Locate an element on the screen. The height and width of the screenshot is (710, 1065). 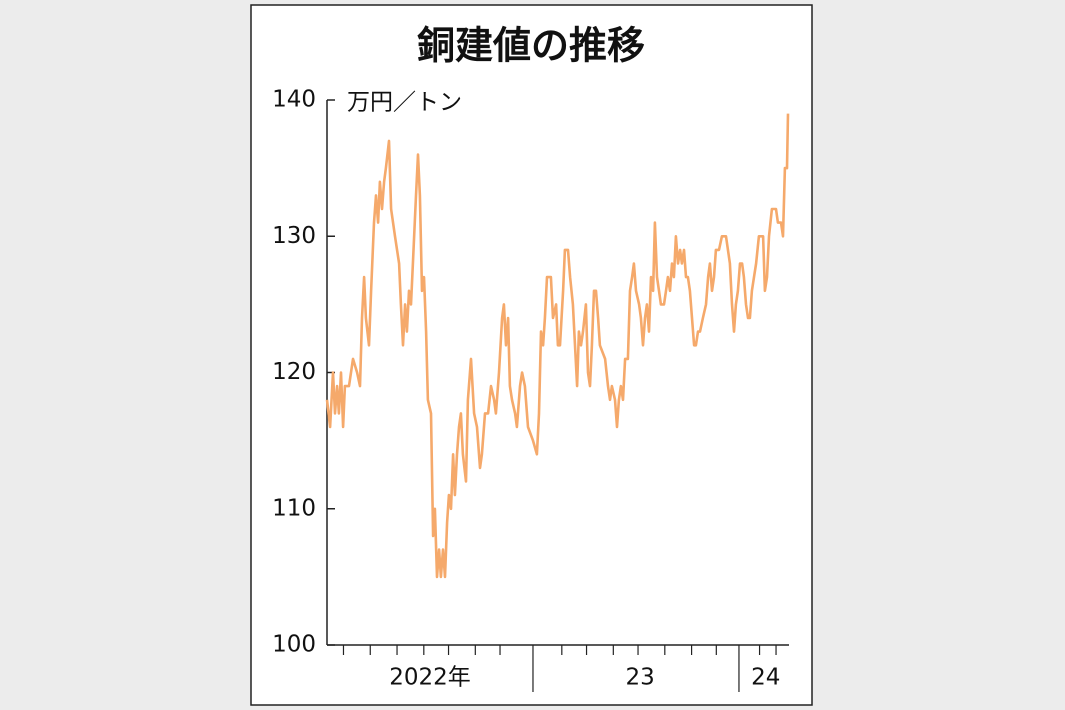
y-tick-label: 140 is located at coordinates (294, 100).